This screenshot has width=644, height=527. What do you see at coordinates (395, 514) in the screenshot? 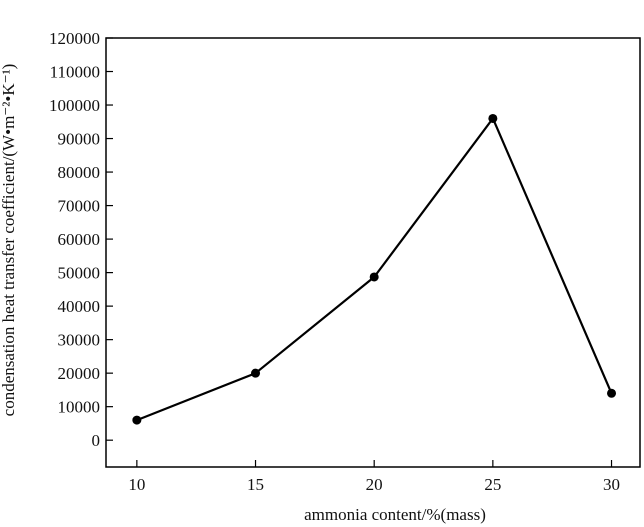
I see `x-axis-title: ammonia content/%(mass)` at bounding box center [395, 514].